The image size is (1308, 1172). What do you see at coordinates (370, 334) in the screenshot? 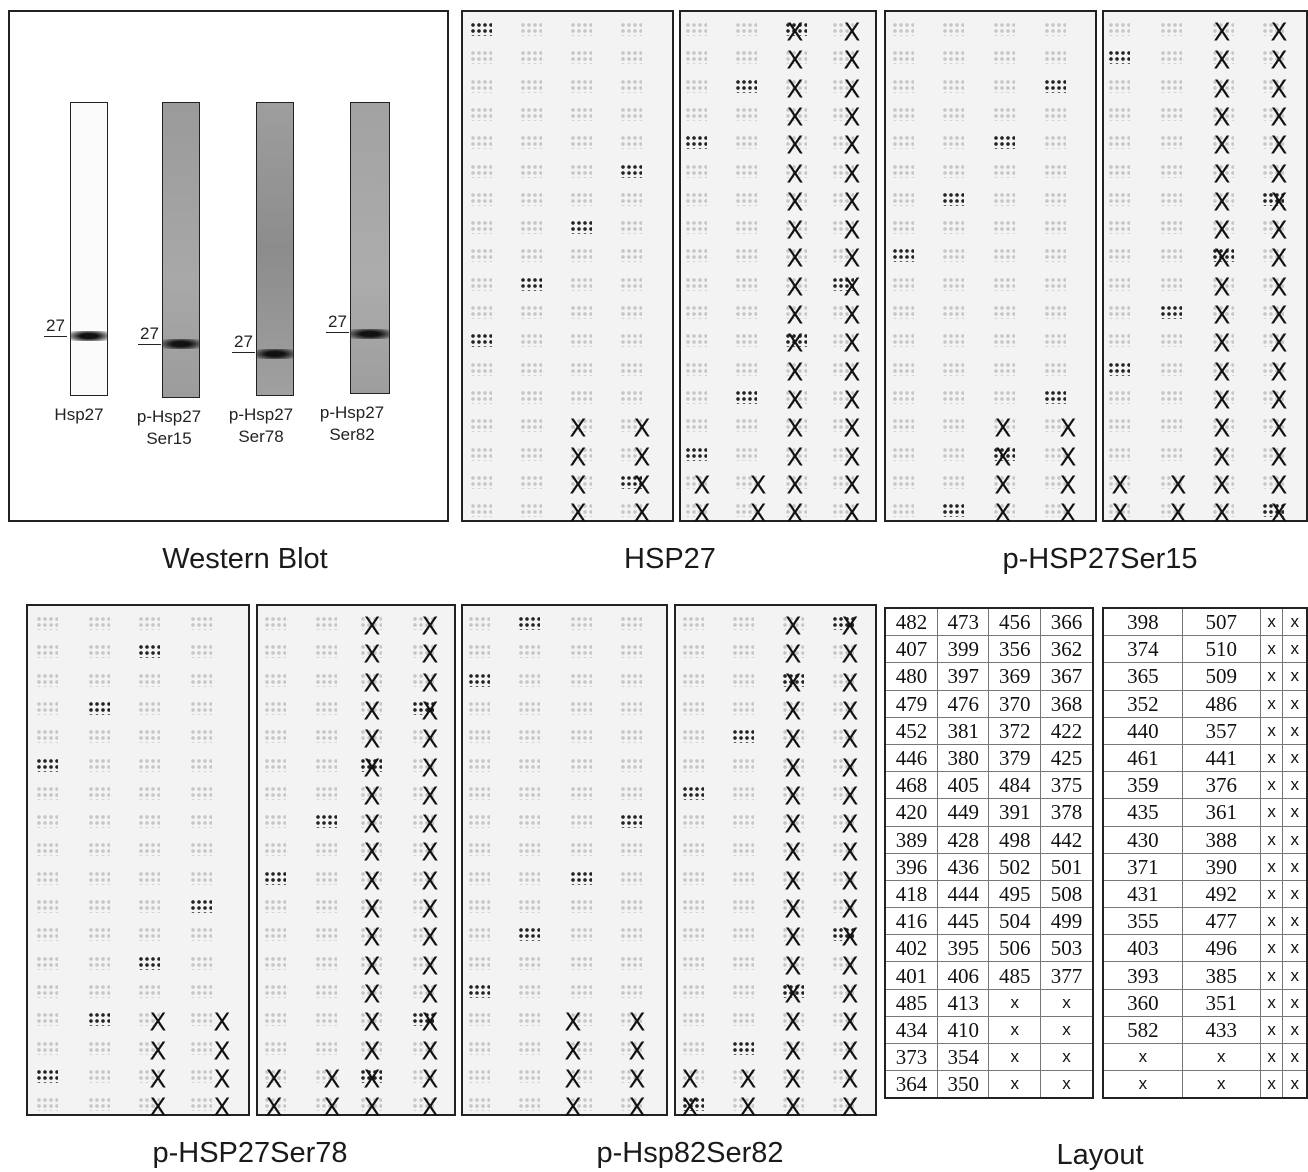
I see `blot-band` at bounding box center [370, 334].